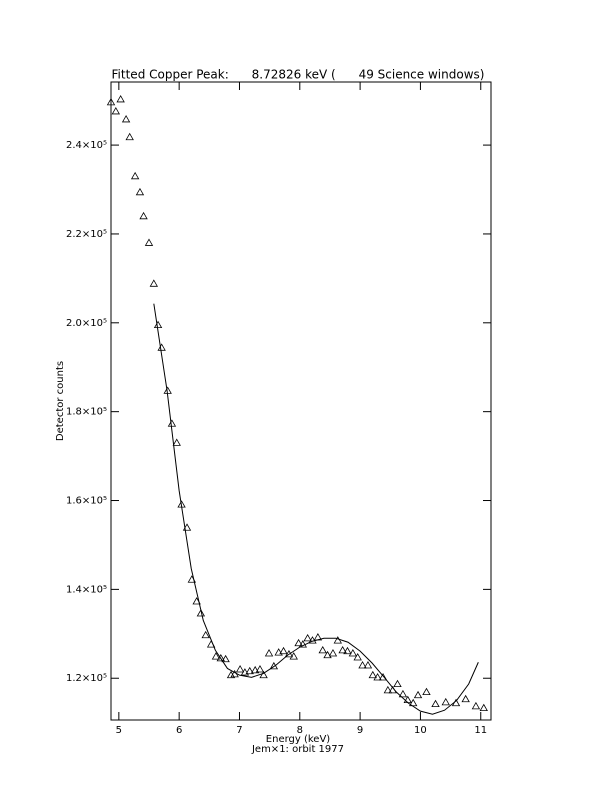 The width and height of the screenshot is (612, 792). Describe the element at coordinates (420, 730) in the screenshot. I see `x-tick-label: 10` at that location.